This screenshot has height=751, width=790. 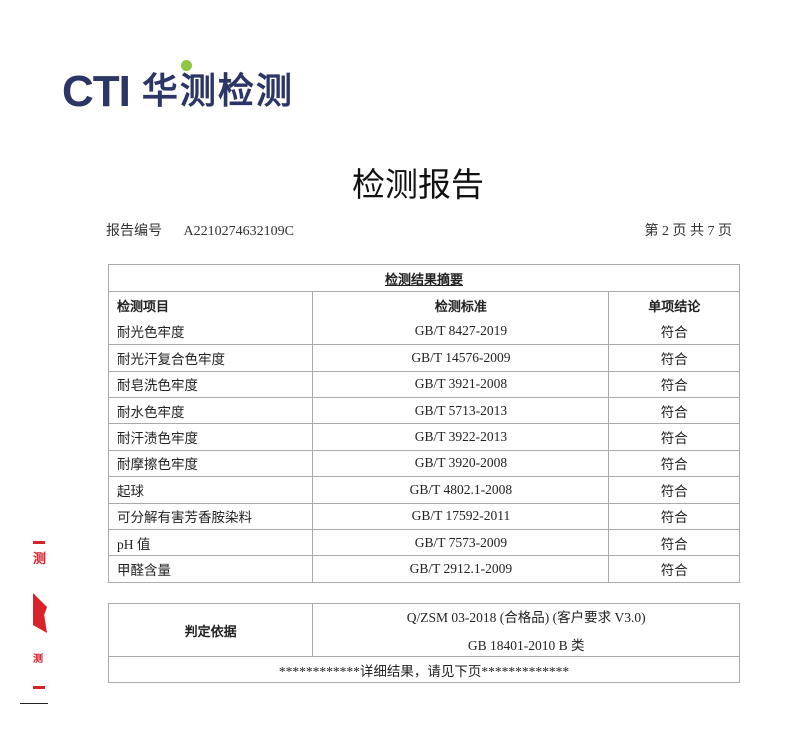 I want to click on test-item: 耐摩擦色牢度, so click(x=157, y=465).